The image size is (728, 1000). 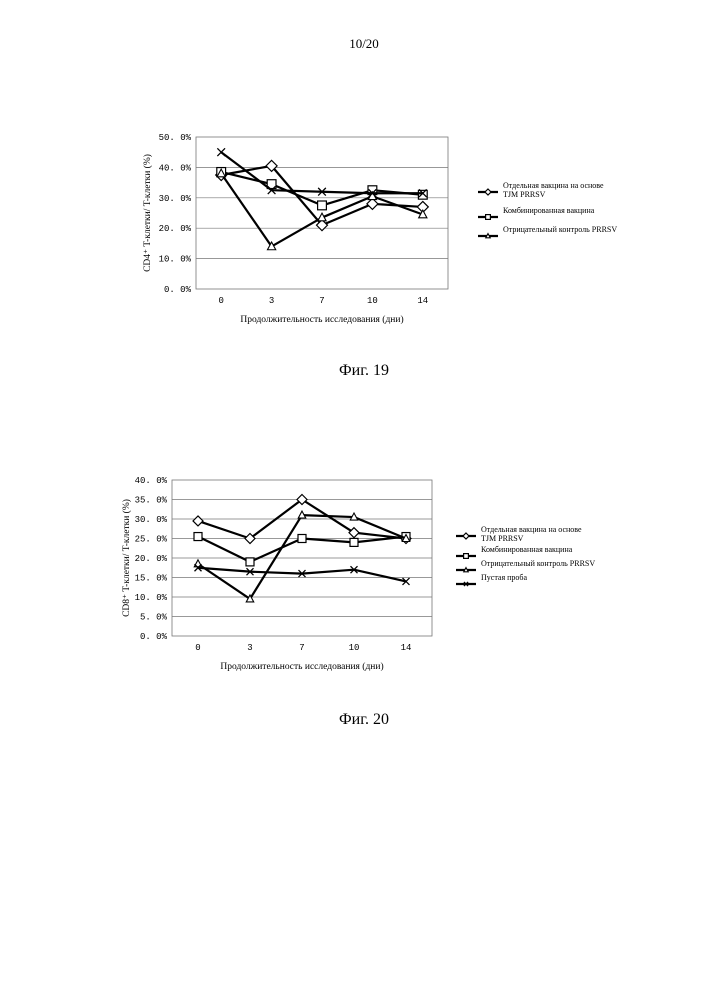 What do you see at coordinates (364, 44) in the screenshot?
I see `page-number: 10/20` at bounding box center [364, 44].